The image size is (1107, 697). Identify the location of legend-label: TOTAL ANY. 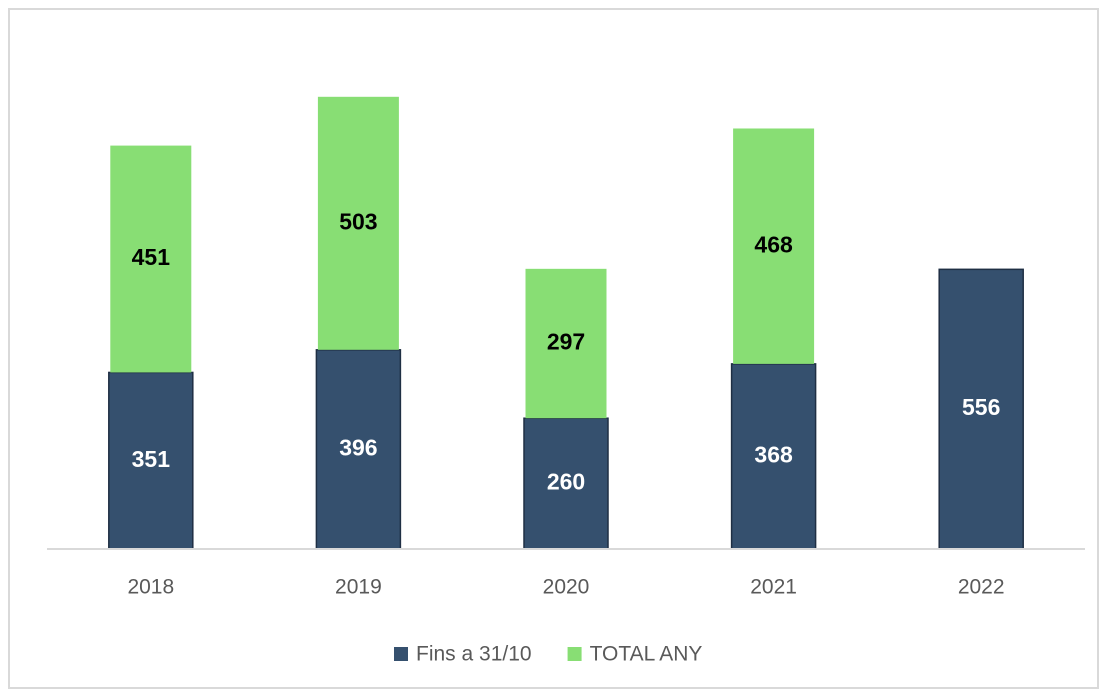
(646, 654).